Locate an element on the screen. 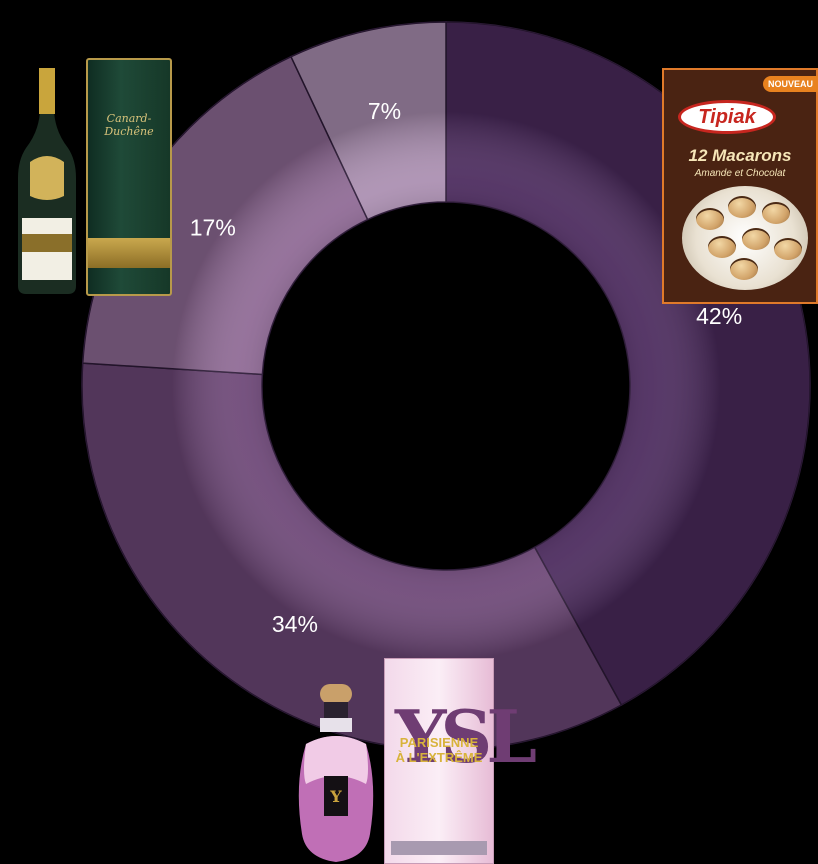  slice-label-17: 17% is located at coordinates (213, 227).